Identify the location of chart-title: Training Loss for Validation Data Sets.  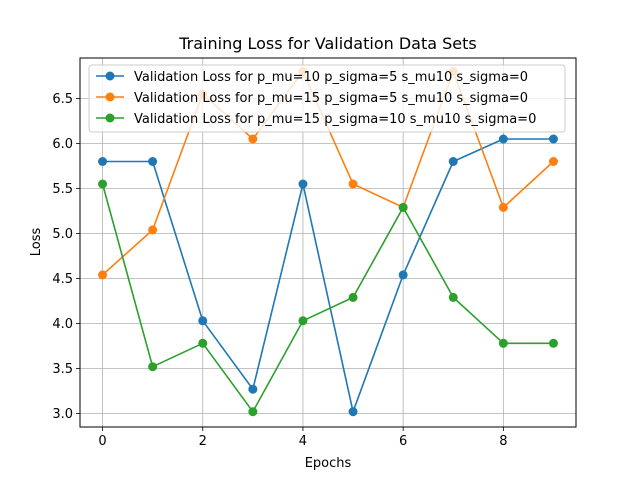
(327, 43).